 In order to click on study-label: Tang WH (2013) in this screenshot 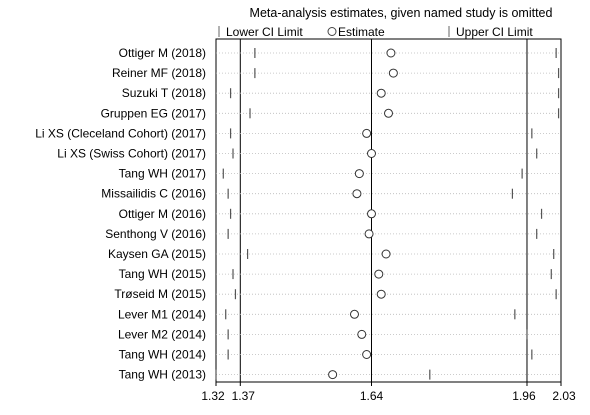, I will do `click(162, 375)`.